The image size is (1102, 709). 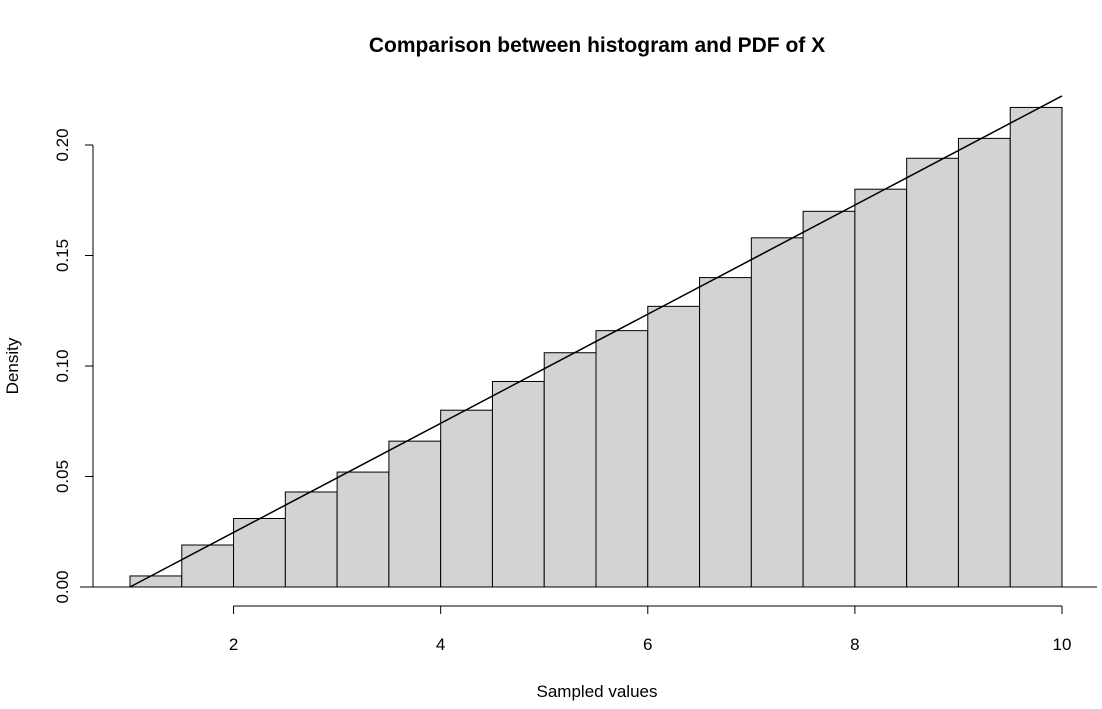 I want to click on x-tick-label: 8, so click(x=854, y=644).